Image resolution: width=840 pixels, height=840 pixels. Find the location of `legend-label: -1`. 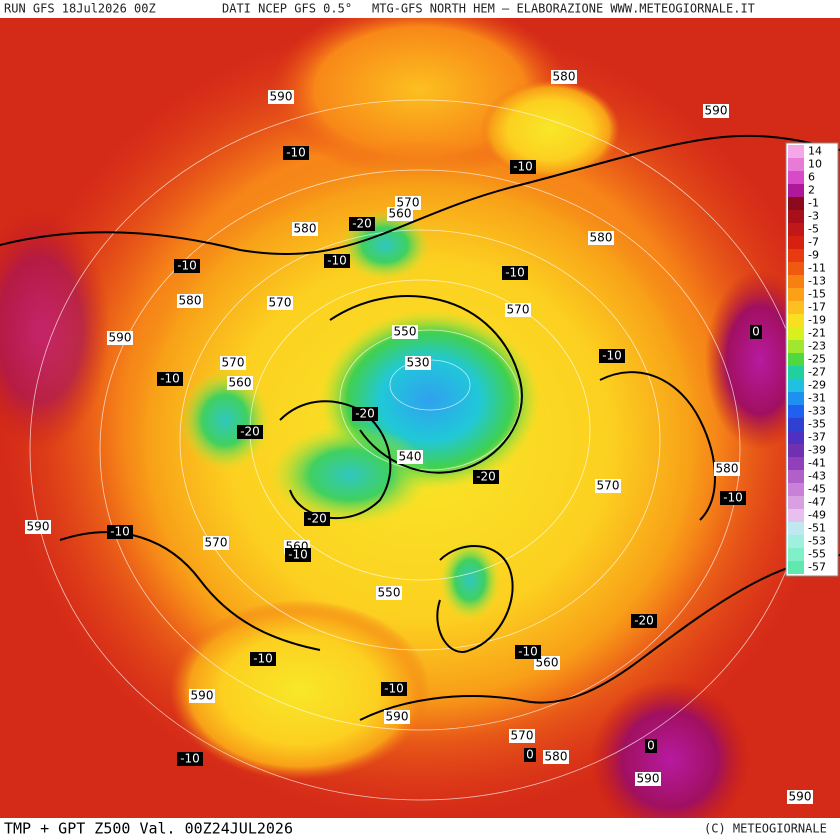

legend-label: -1 is located at coordinates (813, 203).